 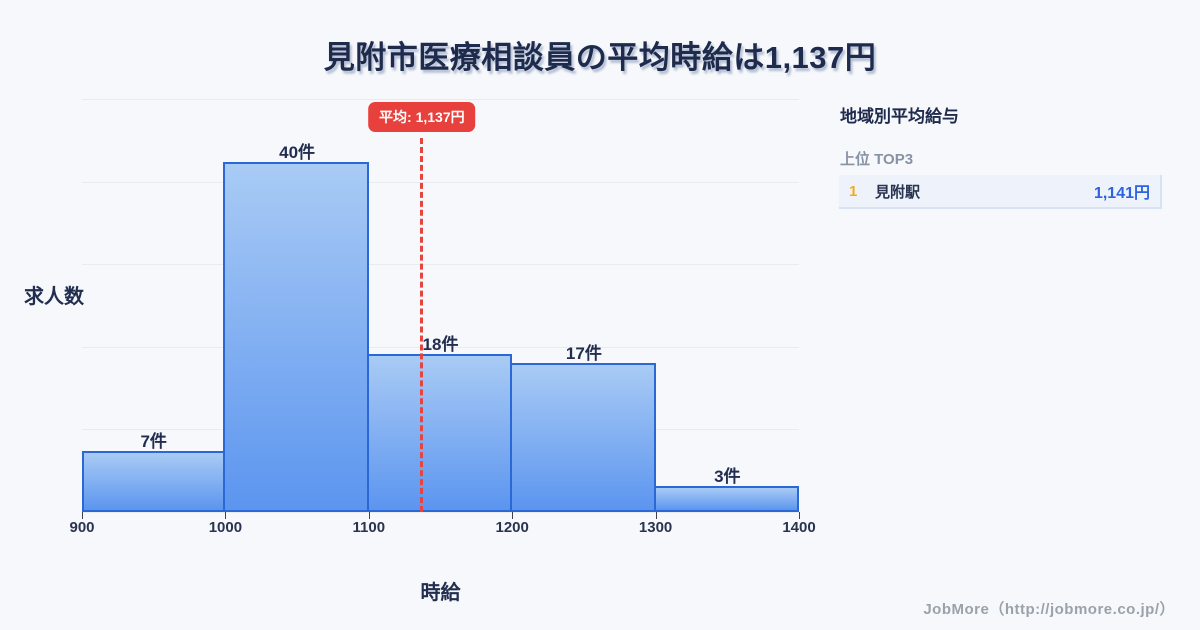 I want to click on site-credit: JobMore（http://jobmore.co.jp/）, so click(x=1049, y=609).